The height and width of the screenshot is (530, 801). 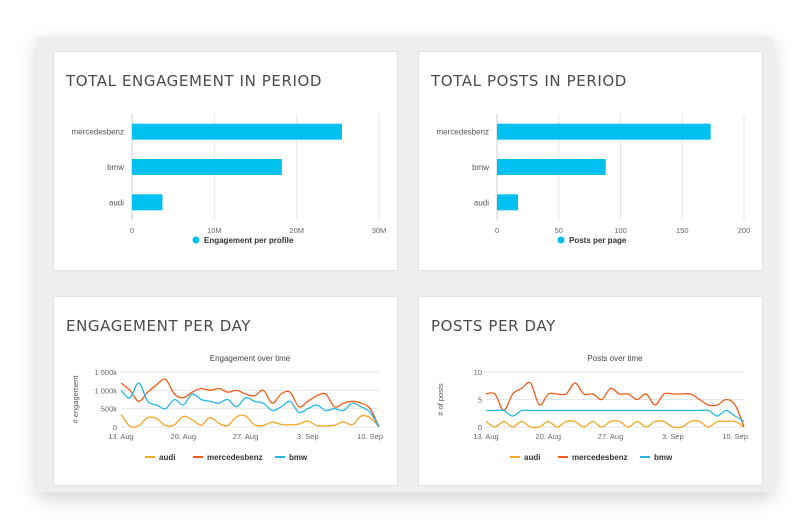 I want to click on x-tick-label: 30M, so click(x=379, y=230).